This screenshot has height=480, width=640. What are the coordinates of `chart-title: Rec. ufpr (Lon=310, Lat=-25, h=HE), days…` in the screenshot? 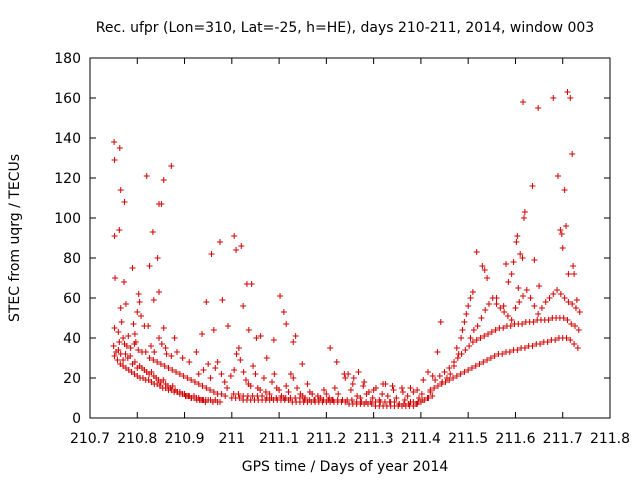 It's located at (345, 28).